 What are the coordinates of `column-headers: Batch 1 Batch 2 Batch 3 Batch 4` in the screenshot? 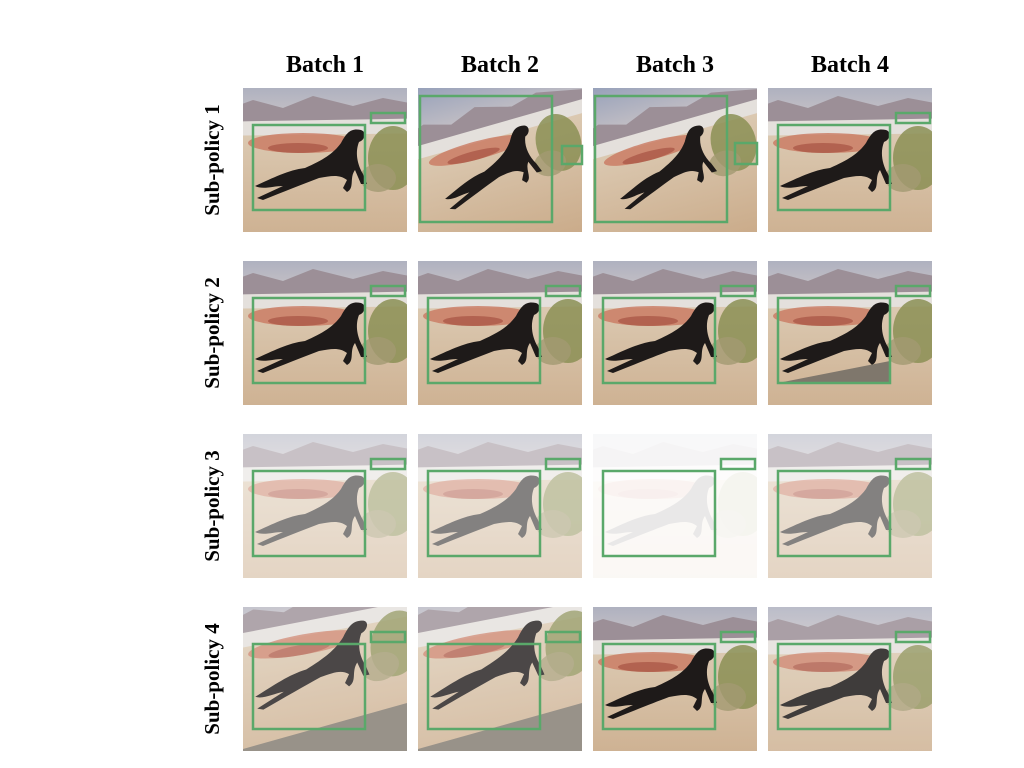 It's located at (587, 65).